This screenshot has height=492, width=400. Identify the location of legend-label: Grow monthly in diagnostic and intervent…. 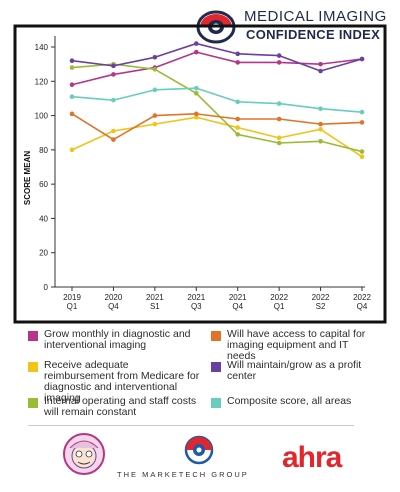
(117, 339).